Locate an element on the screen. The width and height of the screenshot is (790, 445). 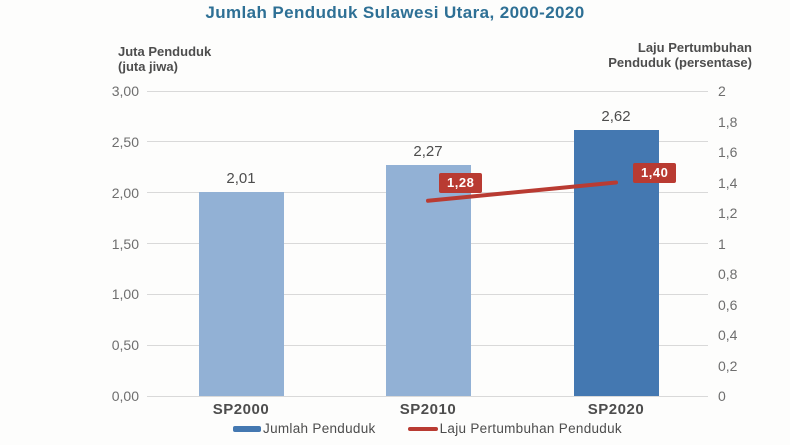
right-axis-tick-label: 2 is located at coordinates (722, 91).